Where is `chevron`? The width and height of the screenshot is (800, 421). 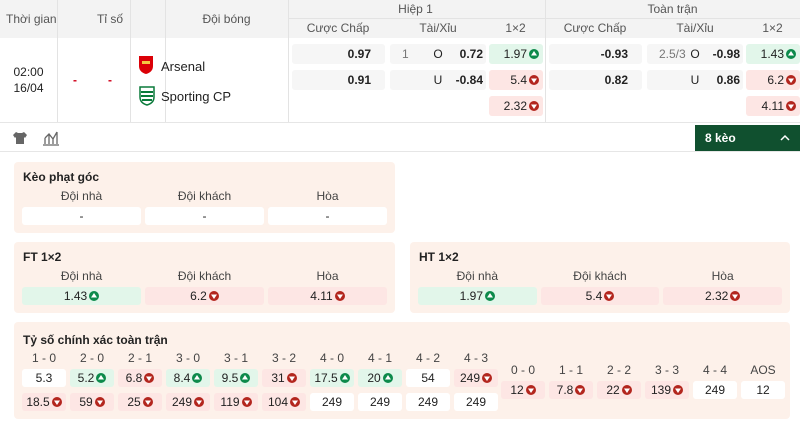 chevron is located at coordinates (785, 137).